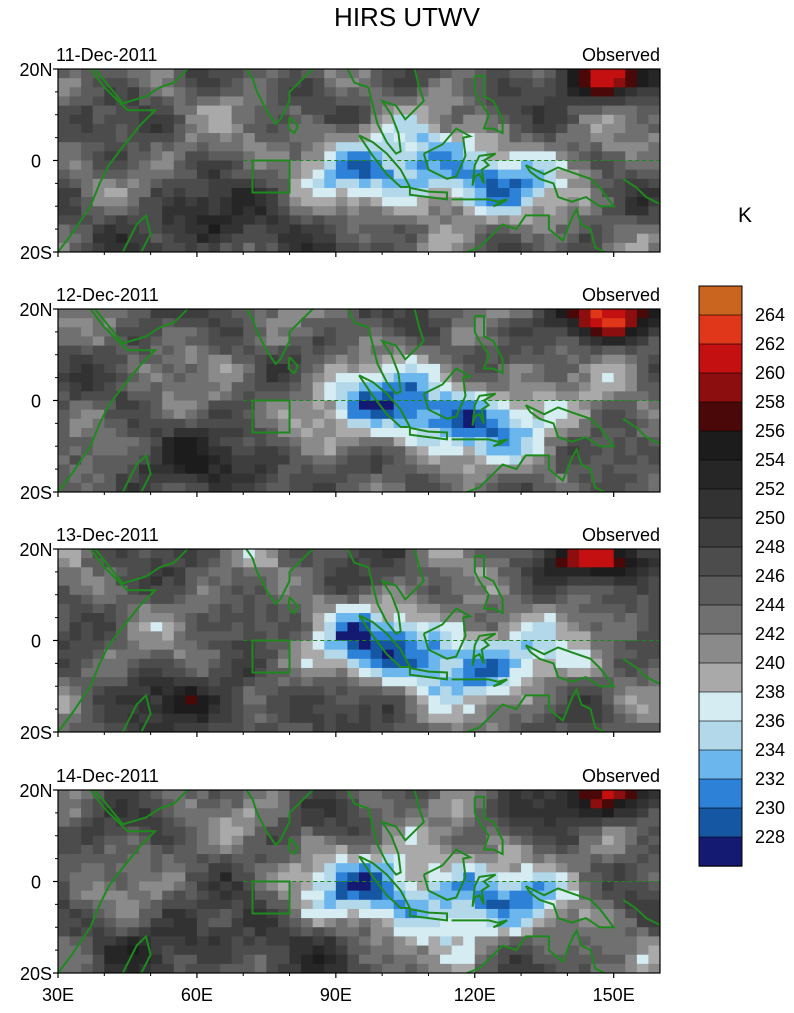 This screenshot has height=1013, width=794. What do you see at coordinates (770, 692) in the screenshot?
I see `colorbar-label: 238` at bounding box center [770, 692].